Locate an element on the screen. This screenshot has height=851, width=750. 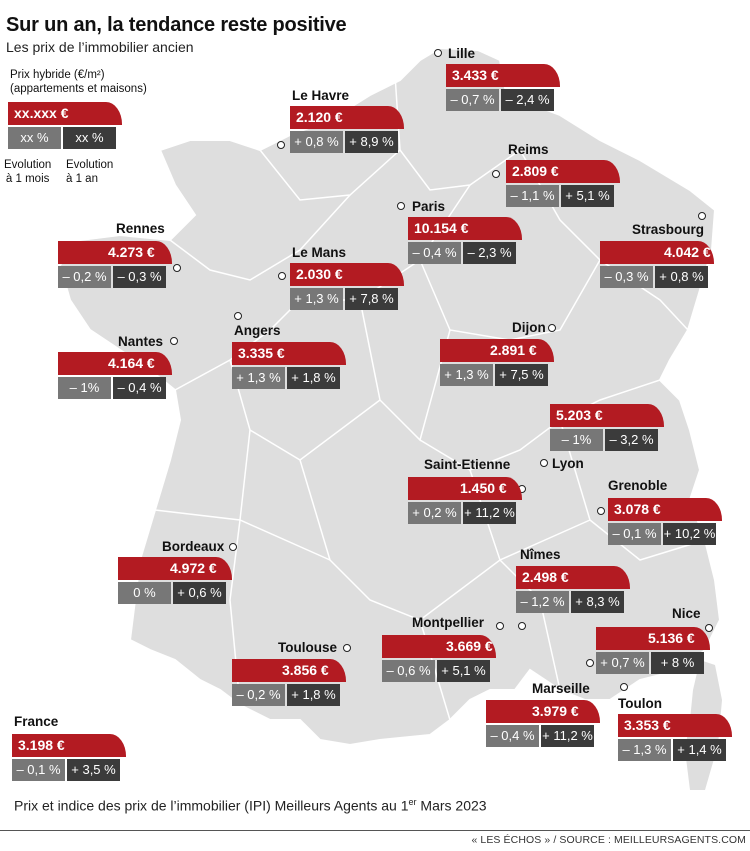
month-change-france: – 0,1 % is located at coordinates (38, 770).